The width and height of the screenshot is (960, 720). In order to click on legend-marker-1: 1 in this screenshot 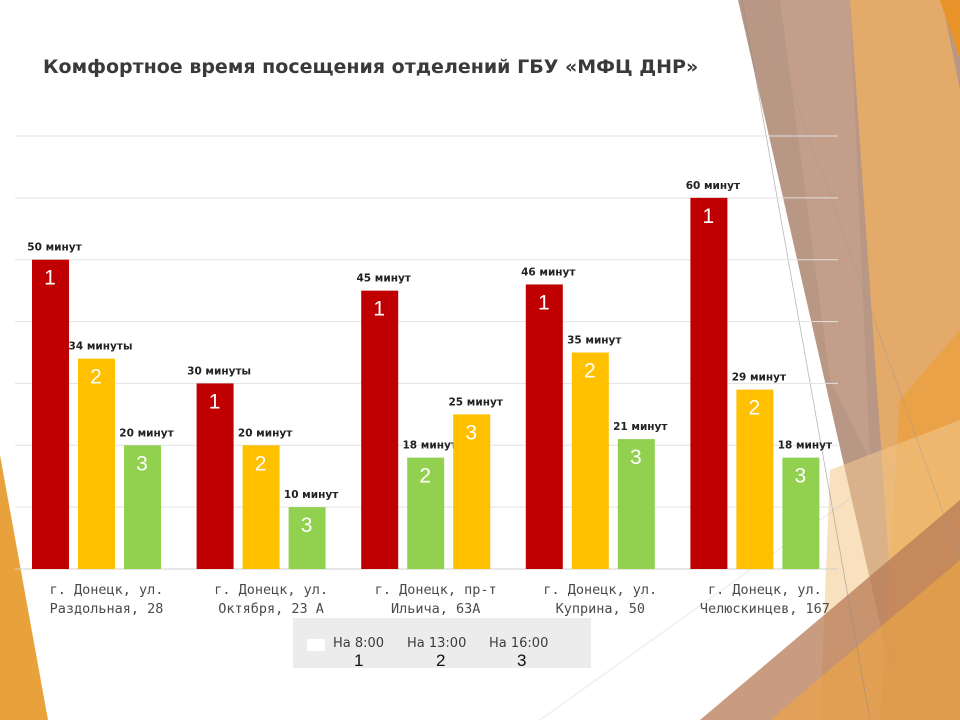, I will do `click(359, 660)`.